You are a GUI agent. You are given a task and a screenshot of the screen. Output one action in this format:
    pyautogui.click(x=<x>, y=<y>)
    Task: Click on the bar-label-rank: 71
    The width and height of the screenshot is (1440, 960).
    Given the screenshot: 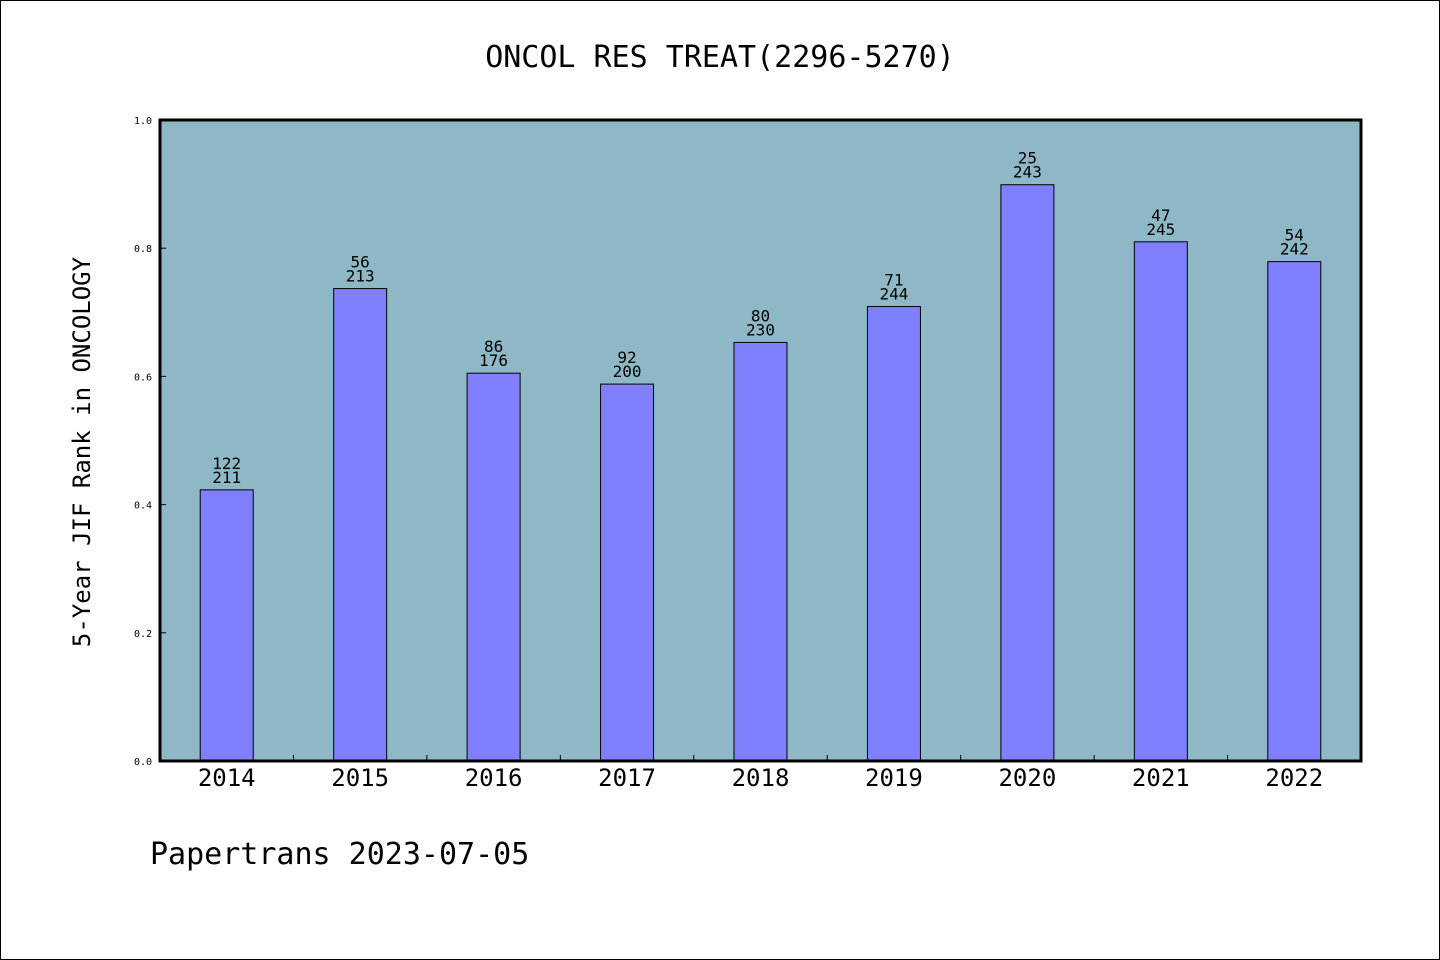 What is the action you would take?
    pyautogui.click(x=893, y=280)
    